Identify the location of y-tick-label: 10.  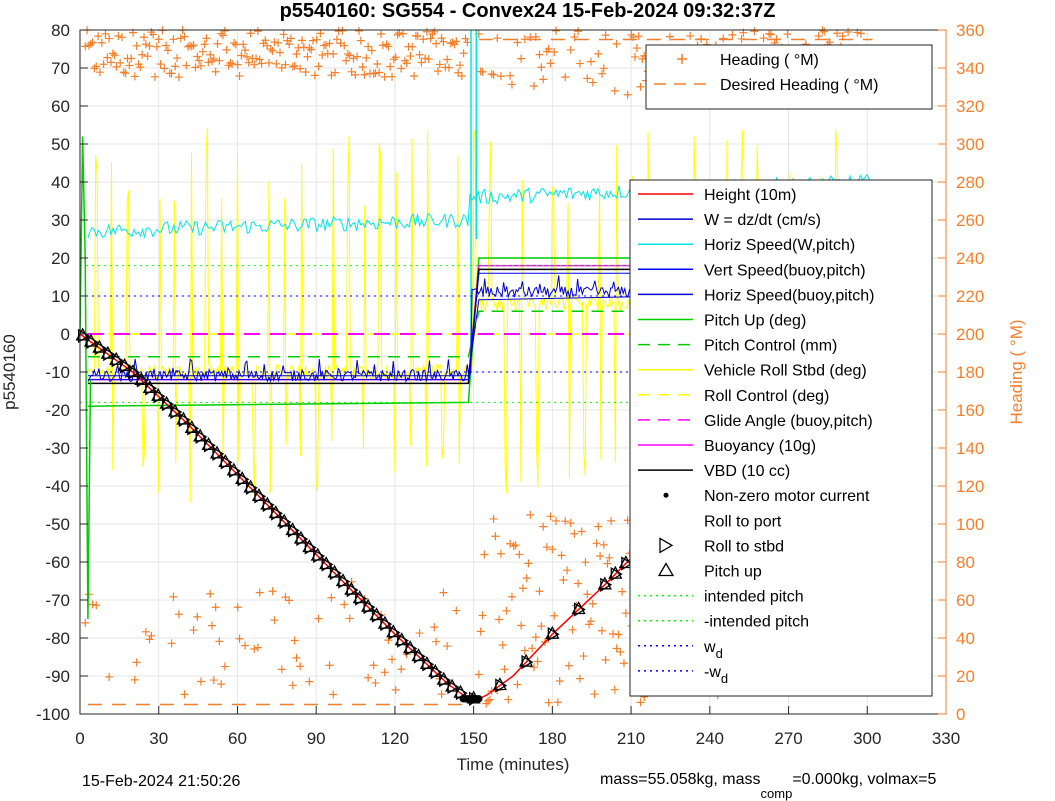
(60, 296).